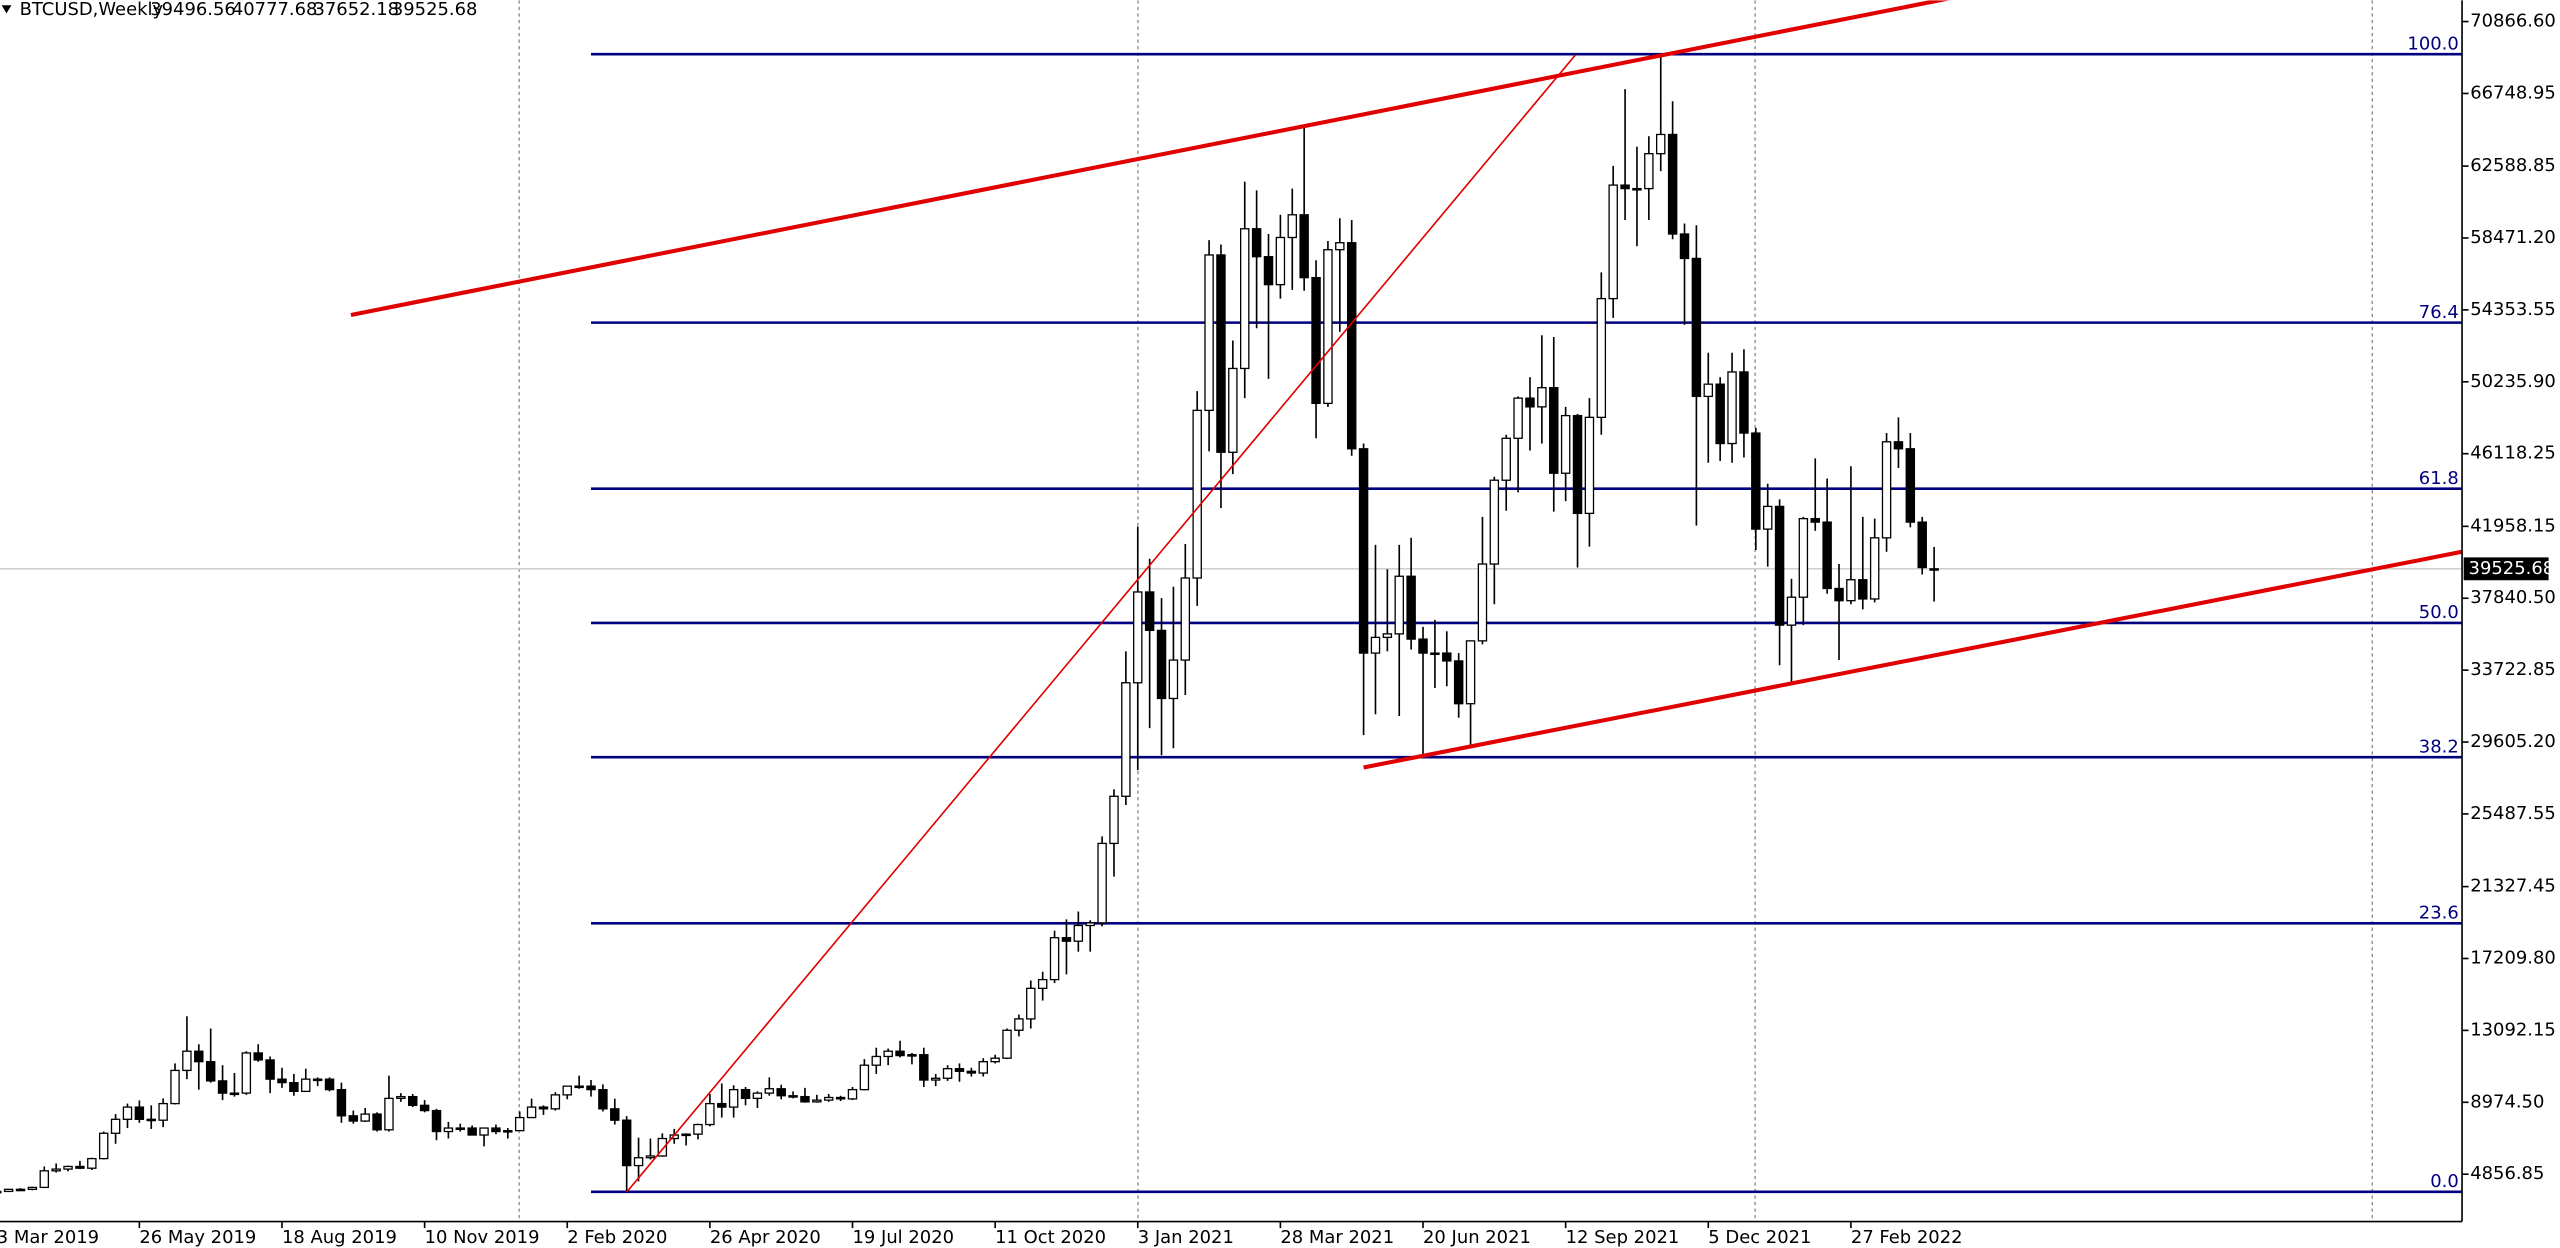 The image size is (2560, 1248). Describe the element at coordinates (2513, 957) in the screenshot. I see `y-tick-label: 17209.80` at that location.